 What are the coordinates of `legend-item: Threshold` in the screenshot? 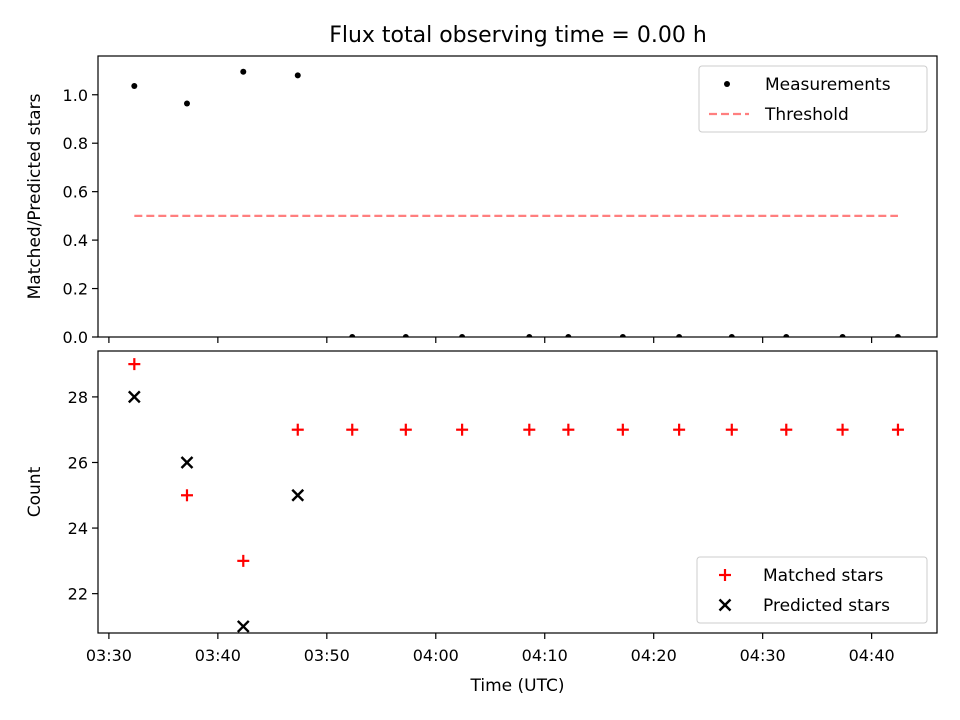 It's located at (779, 115).